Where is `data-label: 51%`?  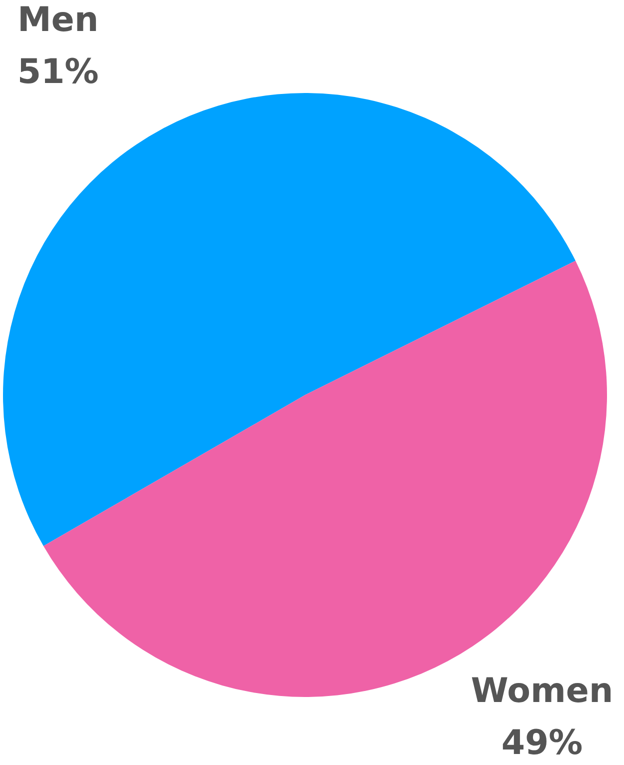 data-label: 51% is located at coordinates (58, 72).